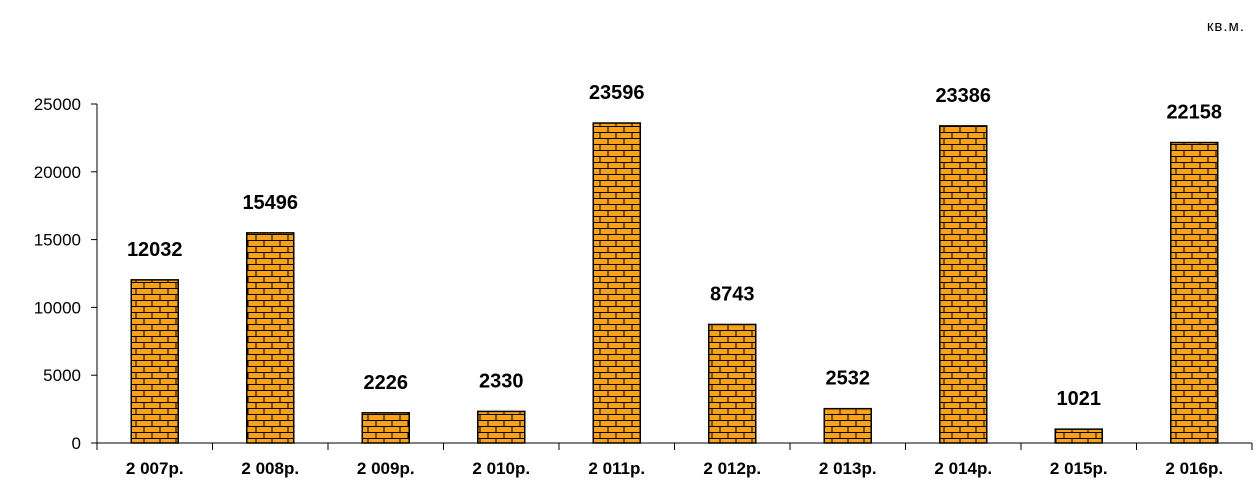  I want to click on data-label: 23386, so click(963, 96).